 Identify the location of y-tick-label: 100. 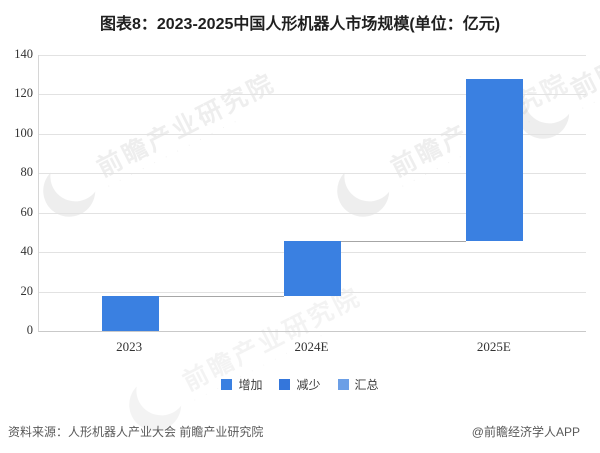
(23, 132).